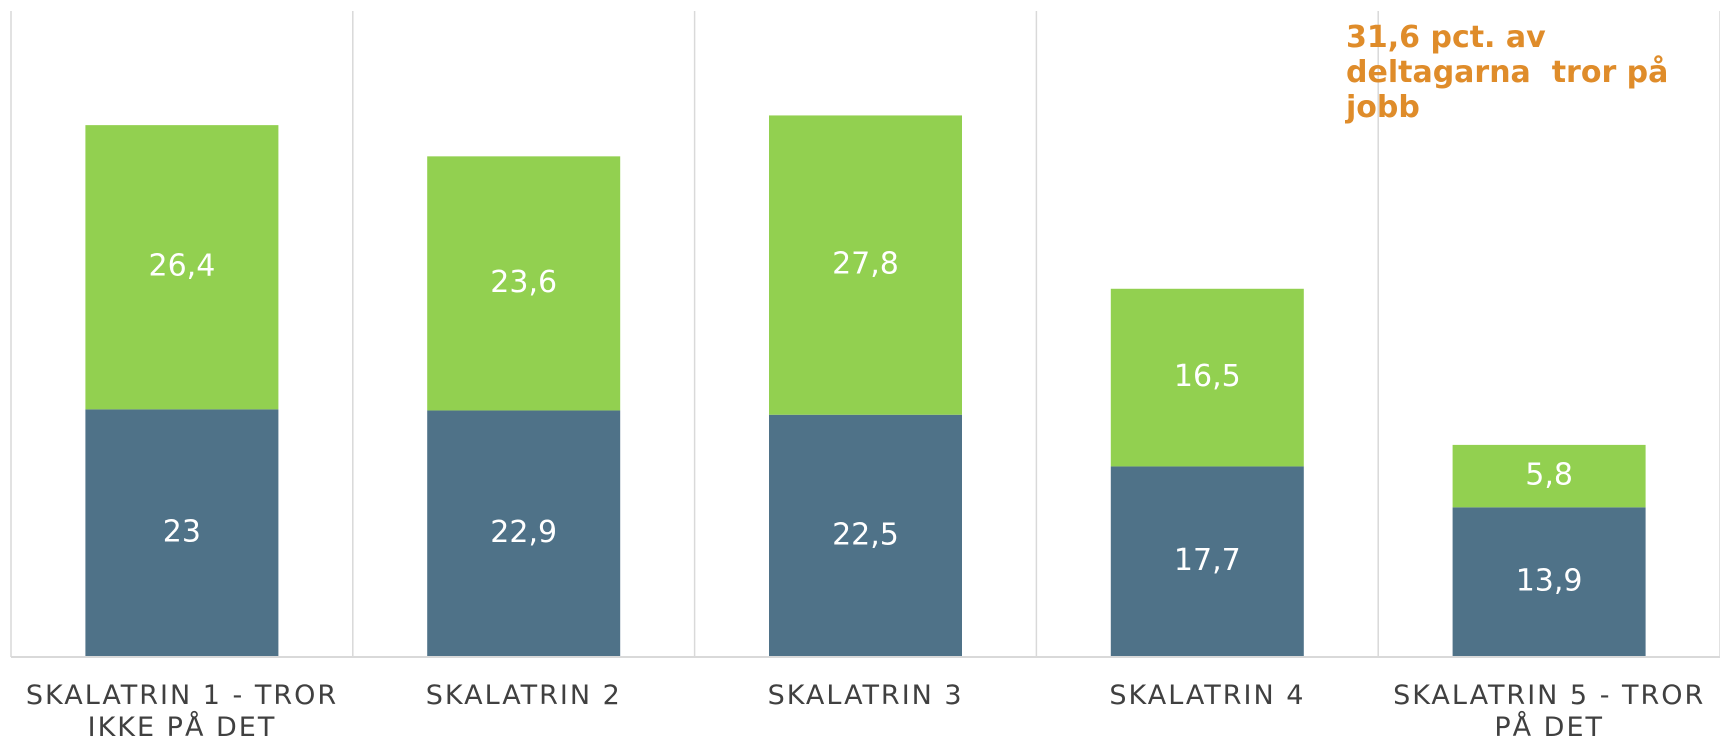 This screenshot has width=1720, height=743. I want to click on value-label: 13,9, so click(1549, 581).